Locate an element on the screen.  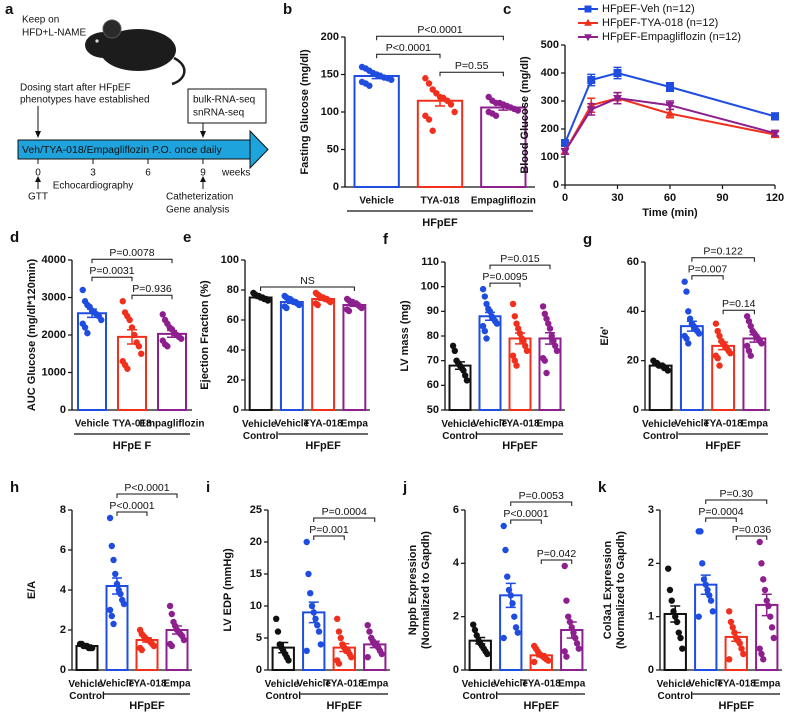
week-unit: weeks is located at coordinates (235, 173).